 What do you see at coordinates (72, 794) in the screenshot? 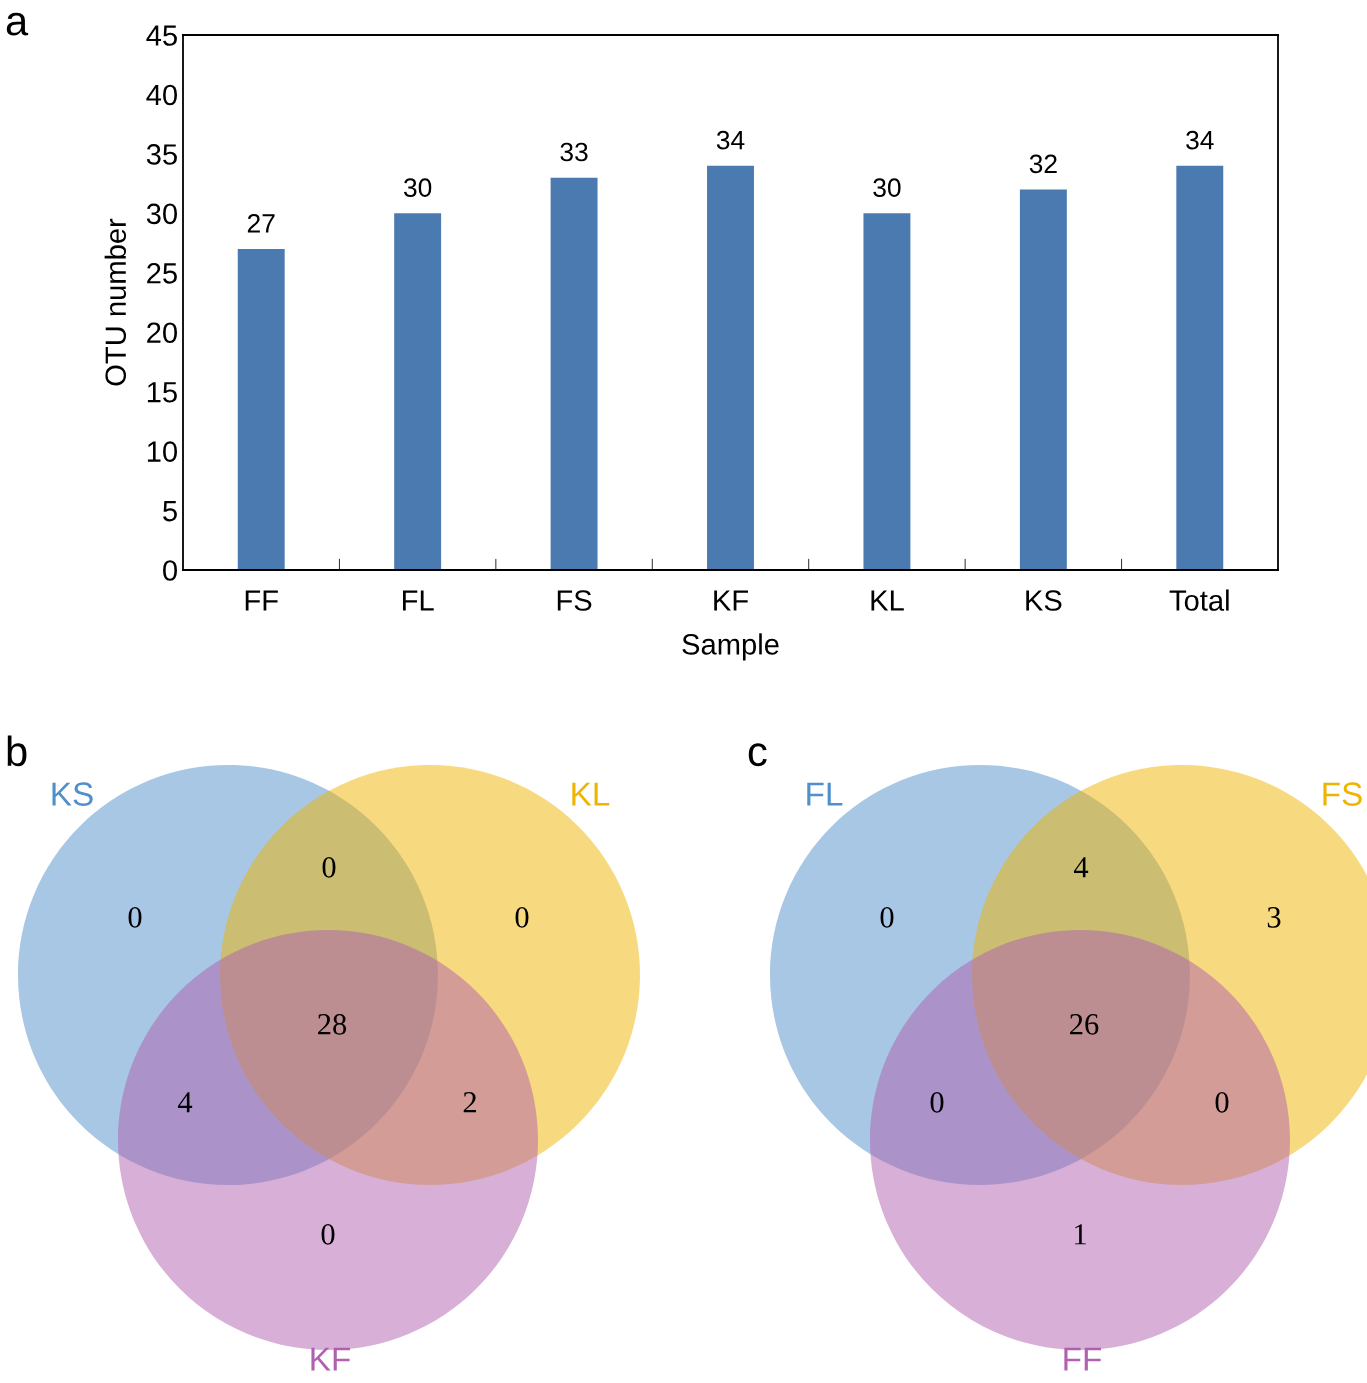
I see `category-label: KS` at bounding box center [72, 794].